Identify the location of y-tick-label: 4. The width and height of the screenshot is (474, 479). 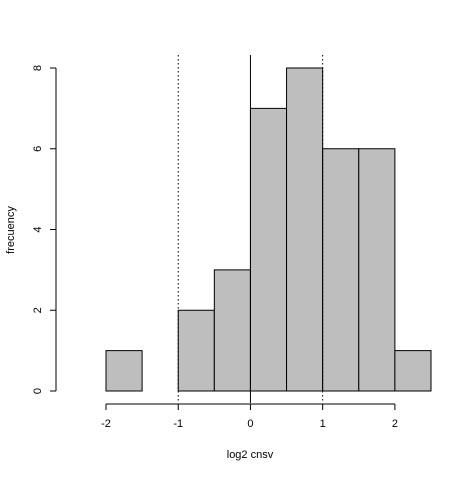
(38, 229).